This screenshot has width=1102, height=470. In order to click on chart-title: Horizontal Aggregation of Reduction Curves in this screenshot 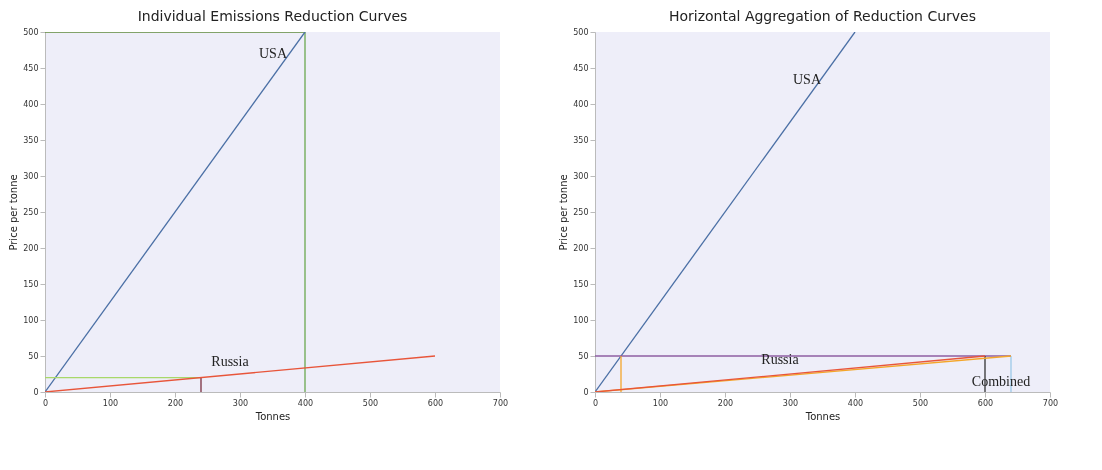, I will do `click(822, 16)`.